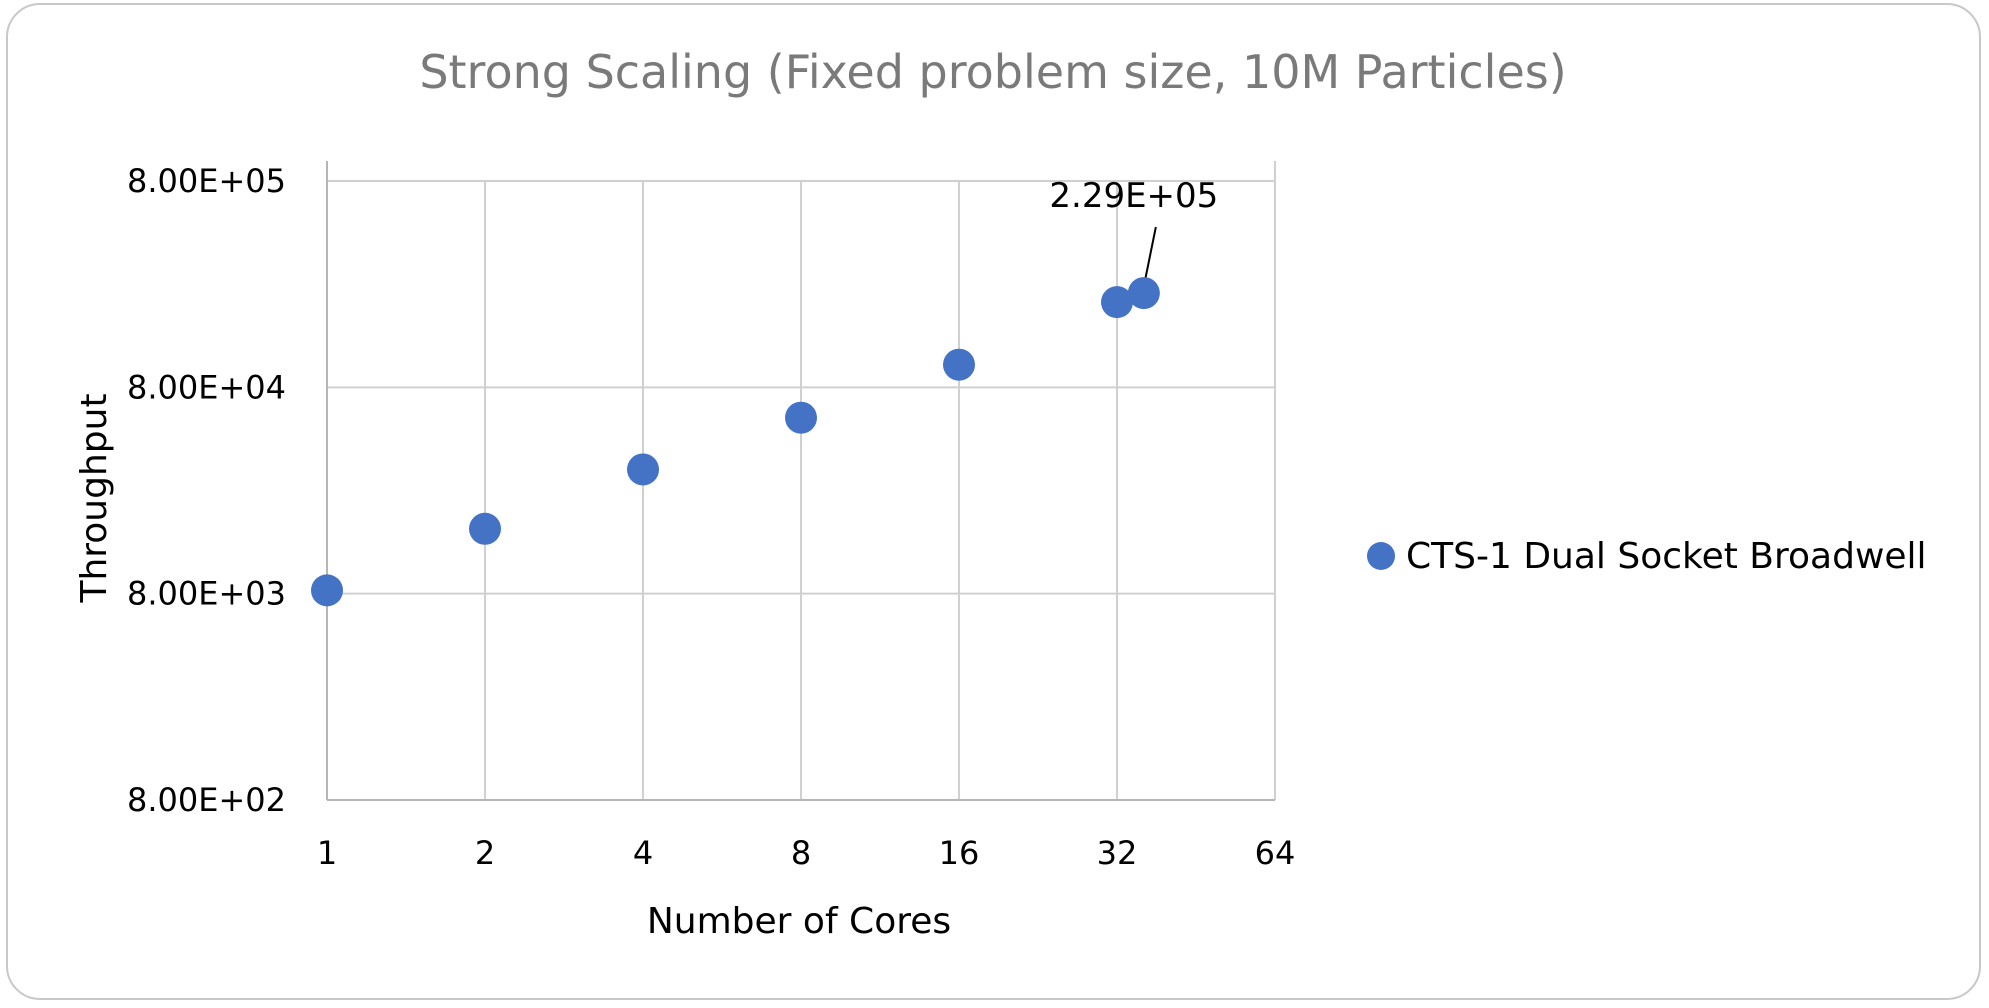 This screenshot has height=1008, width=1989. Describe the element at coordinates (1133, 196) in the screenshot. I see `annotation-label: 2.29E+05` at that location.